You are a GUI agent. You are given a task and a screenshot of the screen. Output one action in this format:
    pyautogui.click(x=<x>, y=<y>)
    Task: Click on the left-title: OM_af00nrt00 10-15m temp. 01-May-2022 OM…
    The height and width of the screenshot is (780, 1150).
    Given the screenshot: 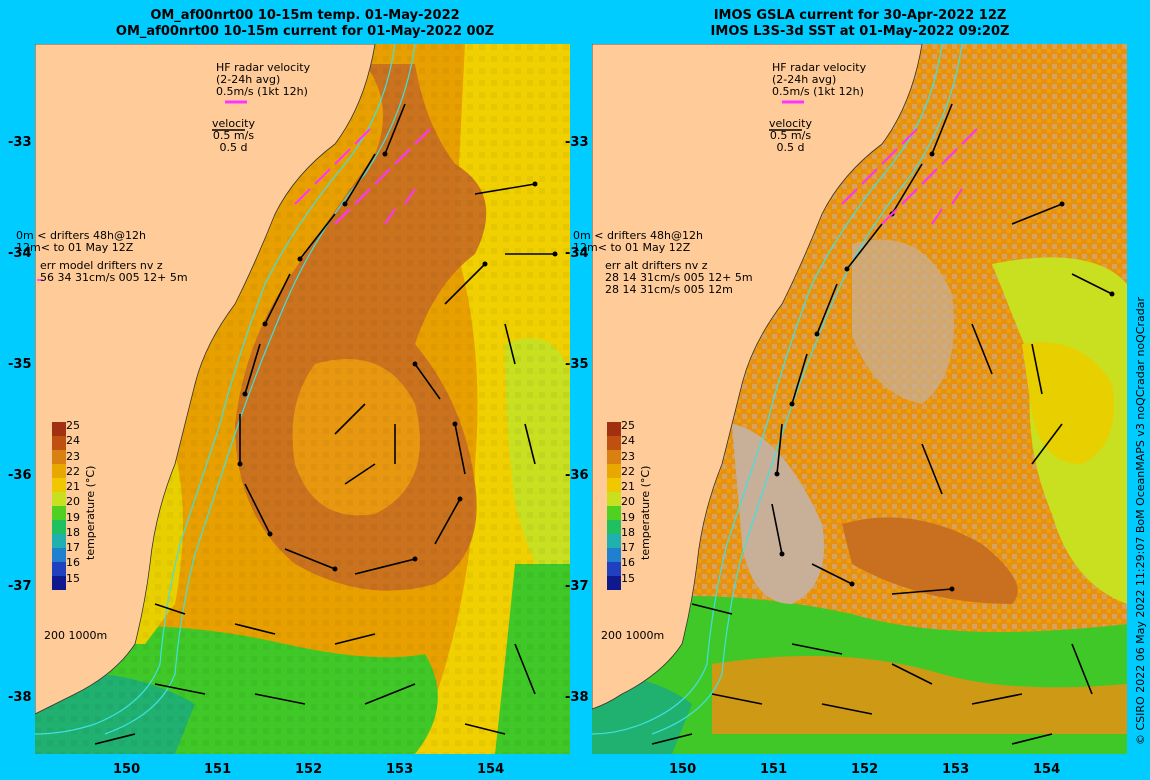 What is the action you would take?
    pyautogui.click(x=305, y=24)
    